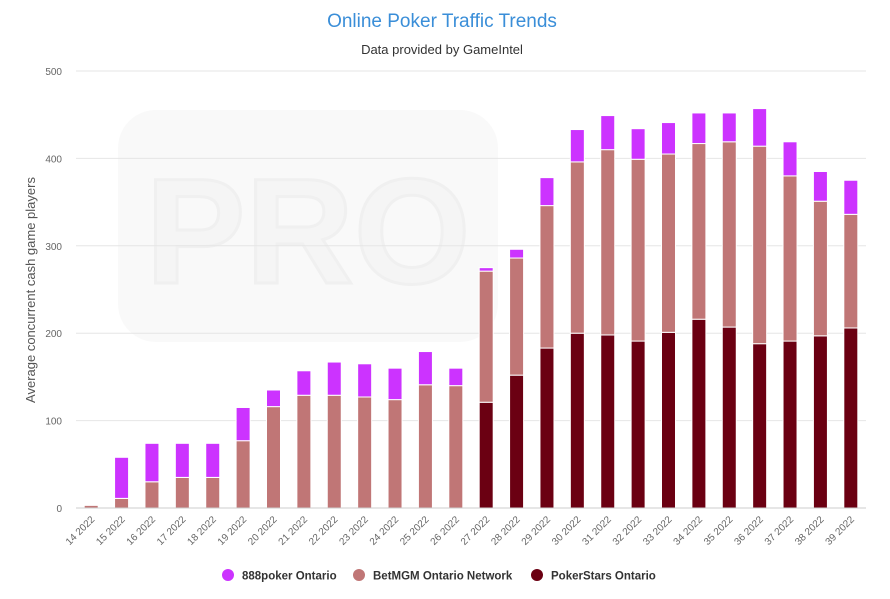 The width and height of the screenshot is (890, 599). Describe the element at coordinates (289, 577) in the screenshot. I see `legend-label: 888poker Ontario` at that location.